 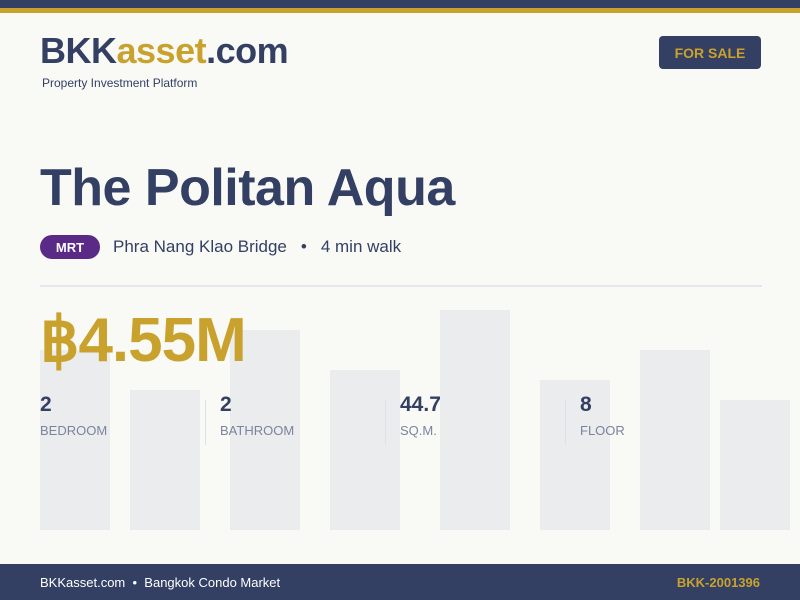 I want to click on stat-label: SQ.M., so click(x=418, y=430).